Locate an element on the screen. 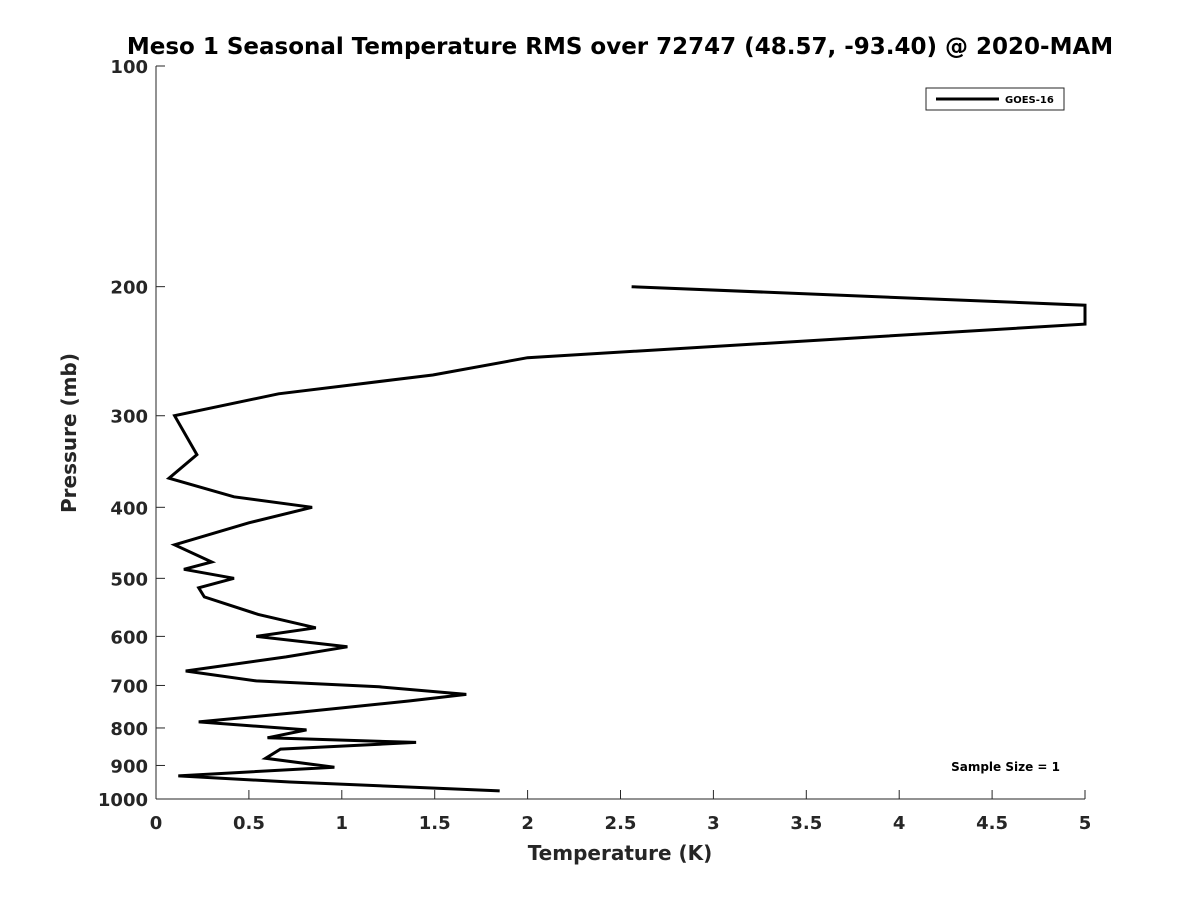 The width and height of the screenshot is (1200, 904). y-tick-label: 600 is located at coordinates (129, 637).